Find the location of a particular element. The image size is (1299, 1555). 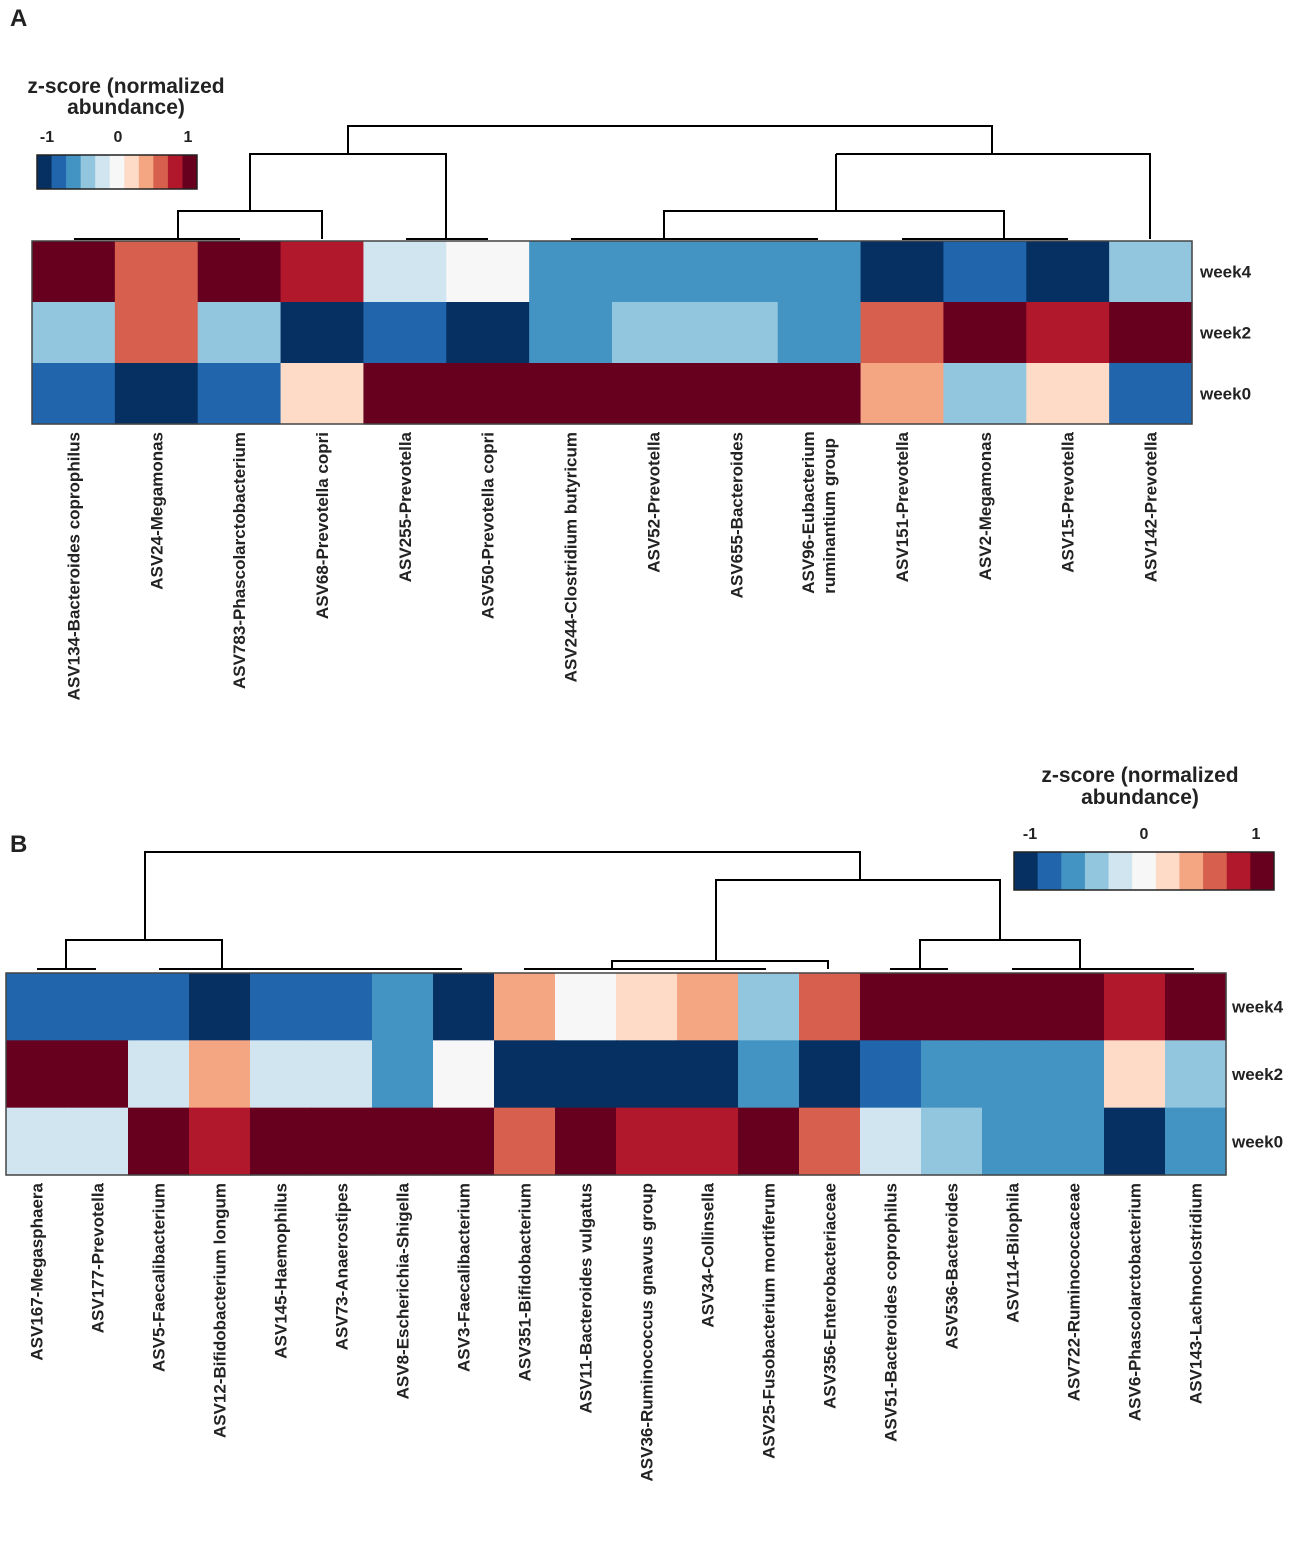

panel-a-legend-tick-max: 1 is located at coordinates (188, 137).